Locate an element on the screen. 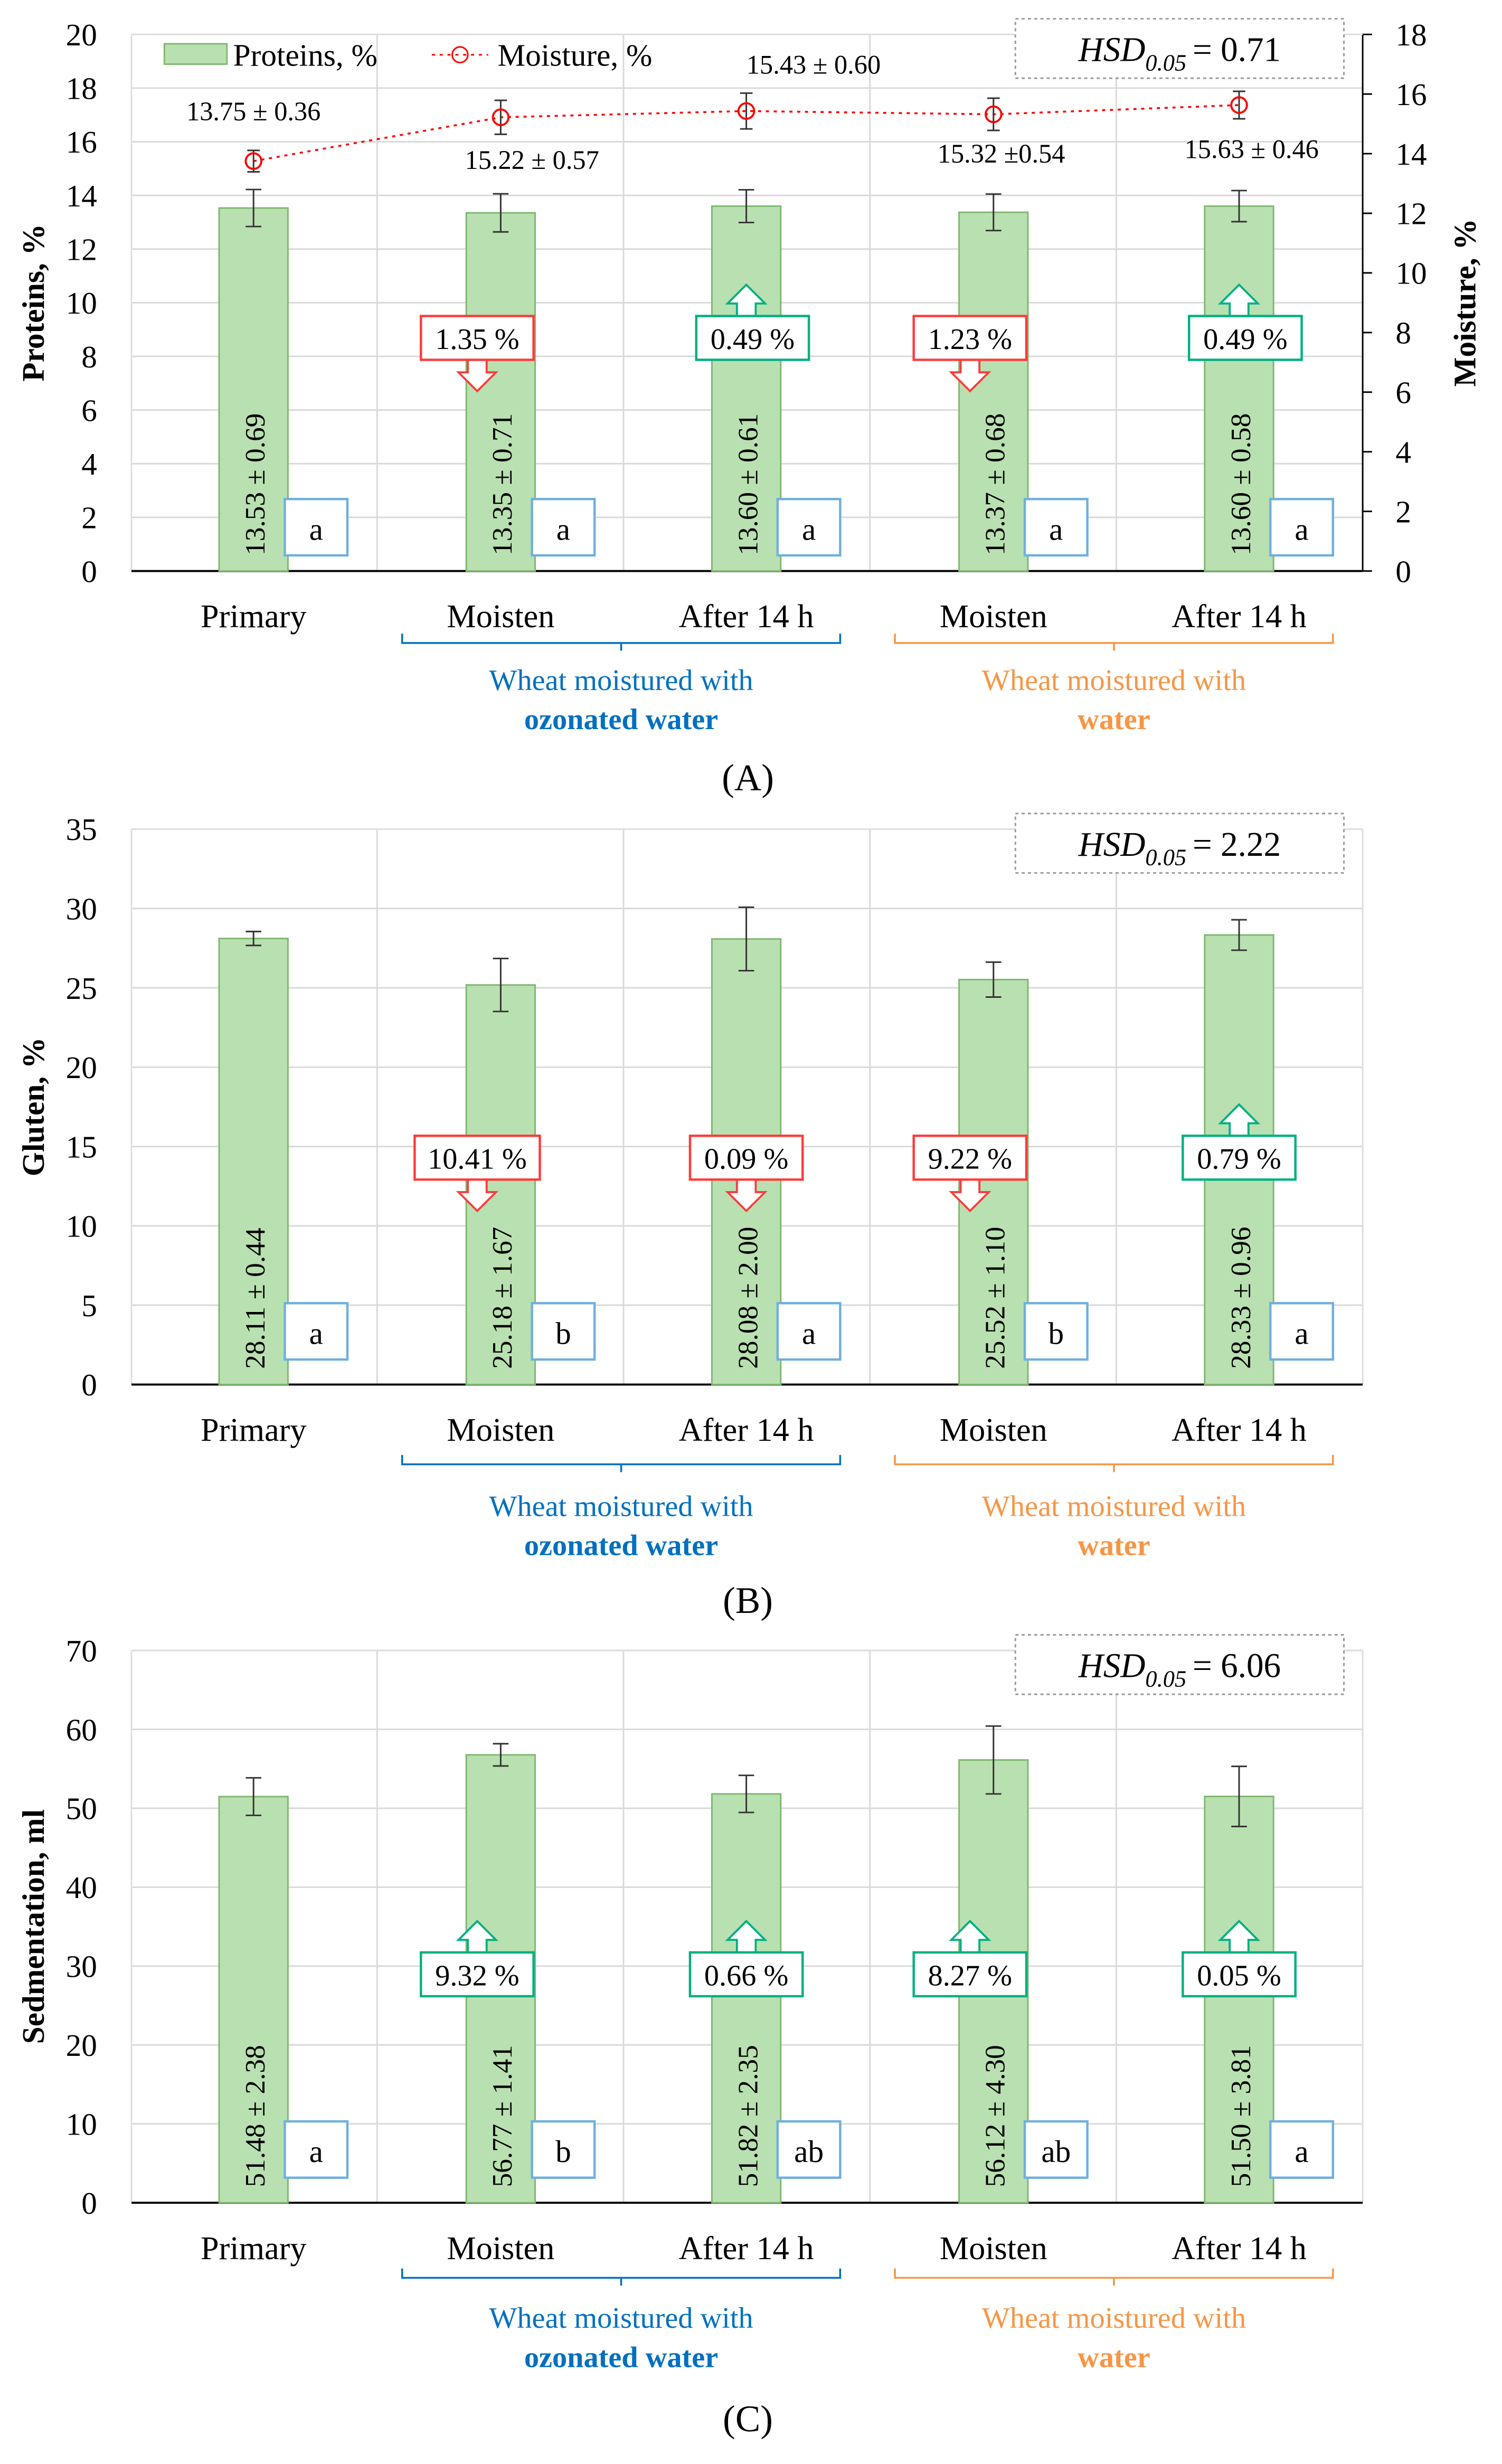 The image size is (1502, 2464). bar is located at coordinates (254, 2000).